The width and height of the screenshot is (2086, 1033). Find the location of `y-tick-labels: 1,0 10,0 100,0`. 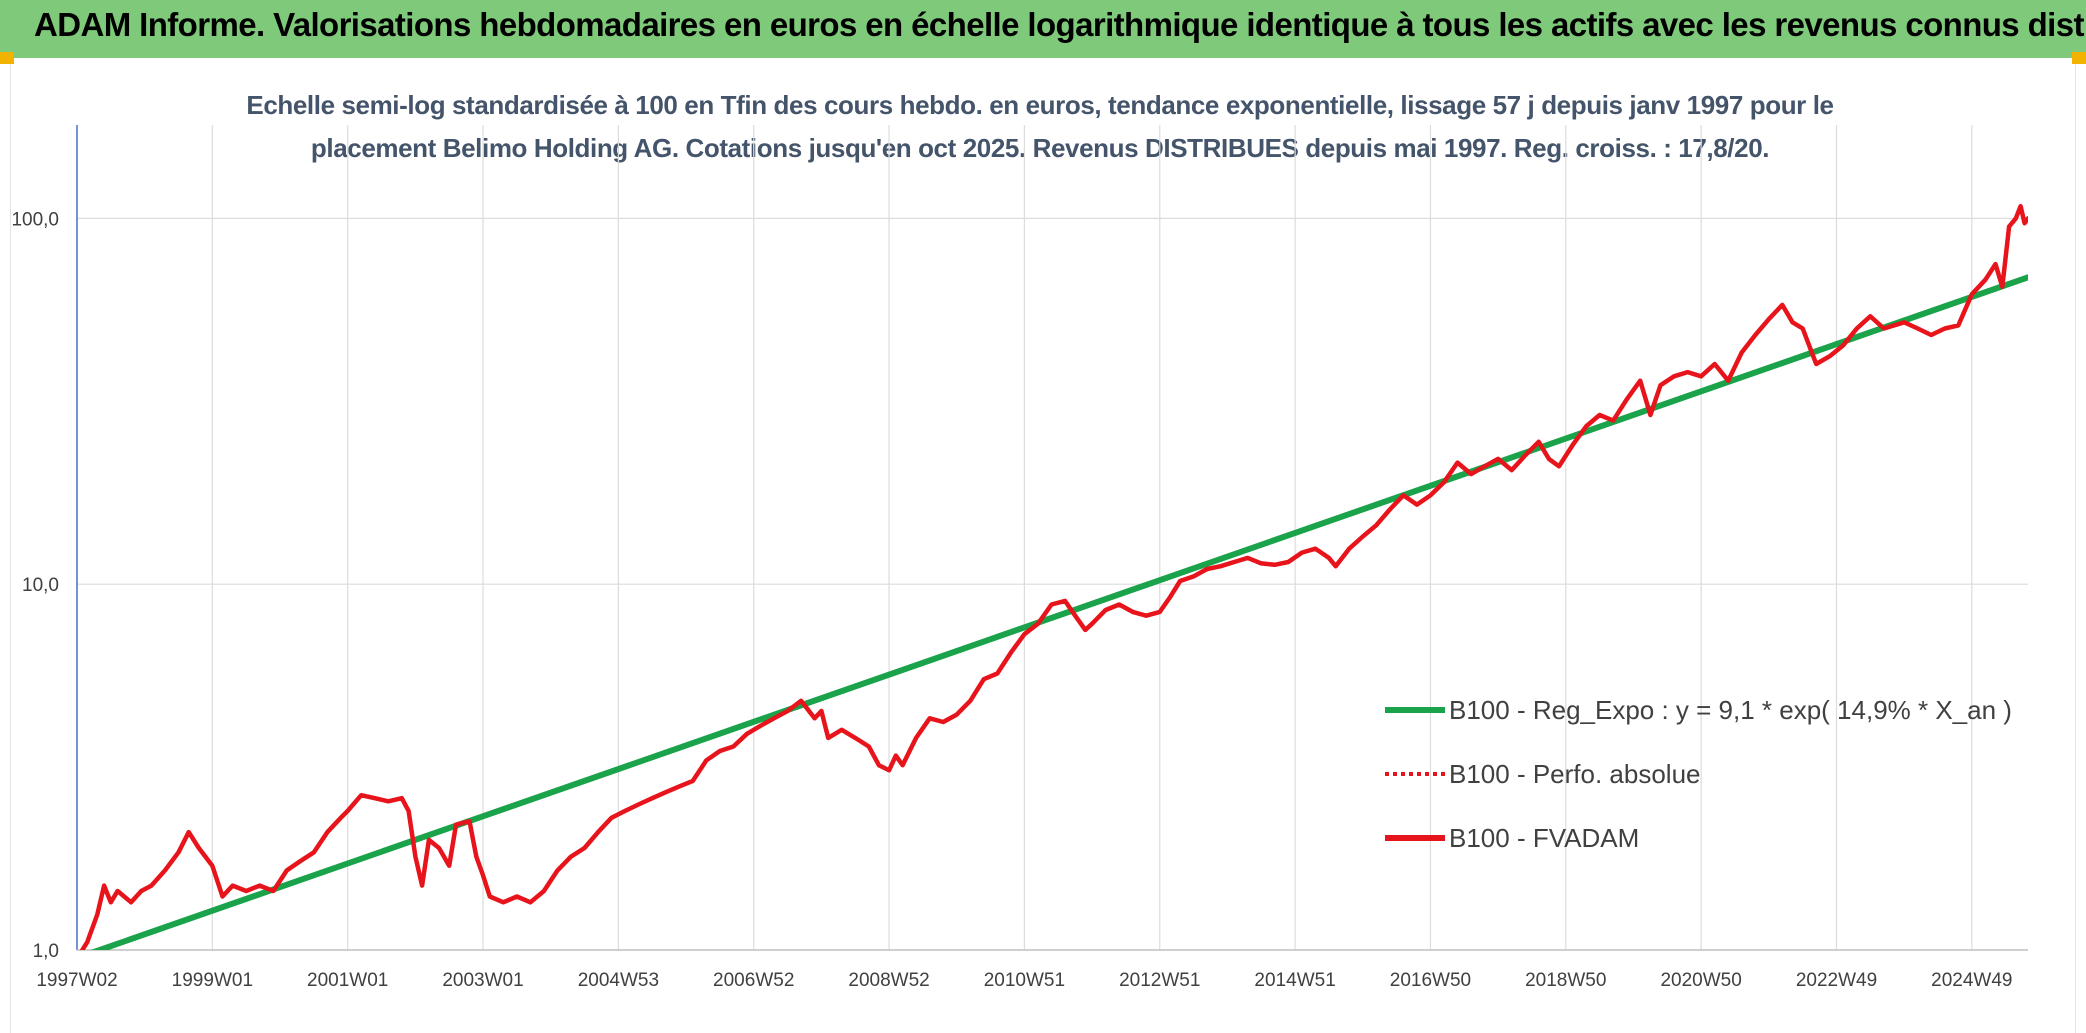

y-tick-labels: 1,0 10,0 100,0 is located at coordinates (35, 585).